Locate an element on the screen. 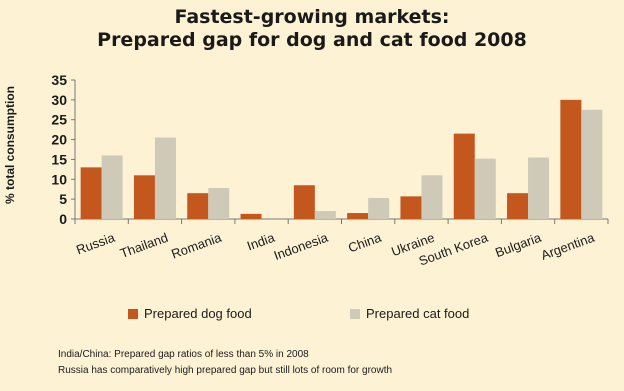  legend: Prepared dog food Prepared cat food is located at coordinates (312, 316).